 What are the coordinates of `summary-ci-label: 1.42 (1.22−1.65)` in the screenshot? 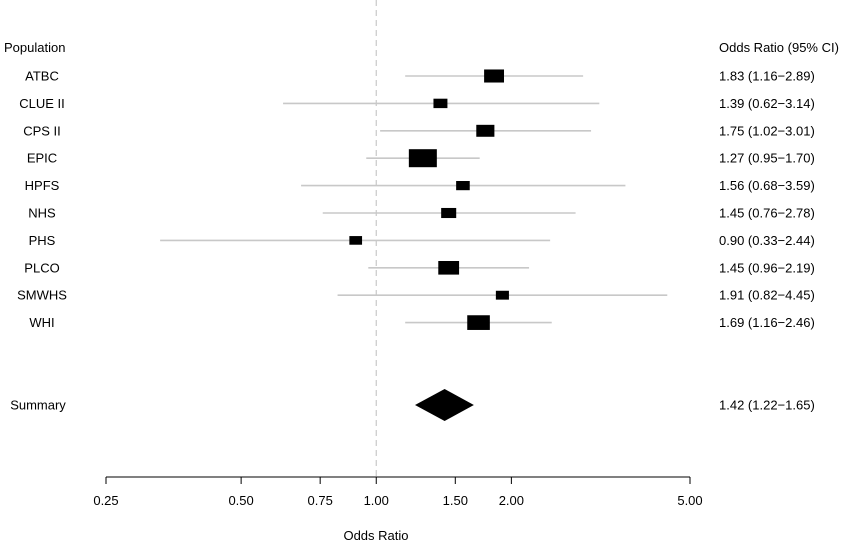 It's located at (767, 405).